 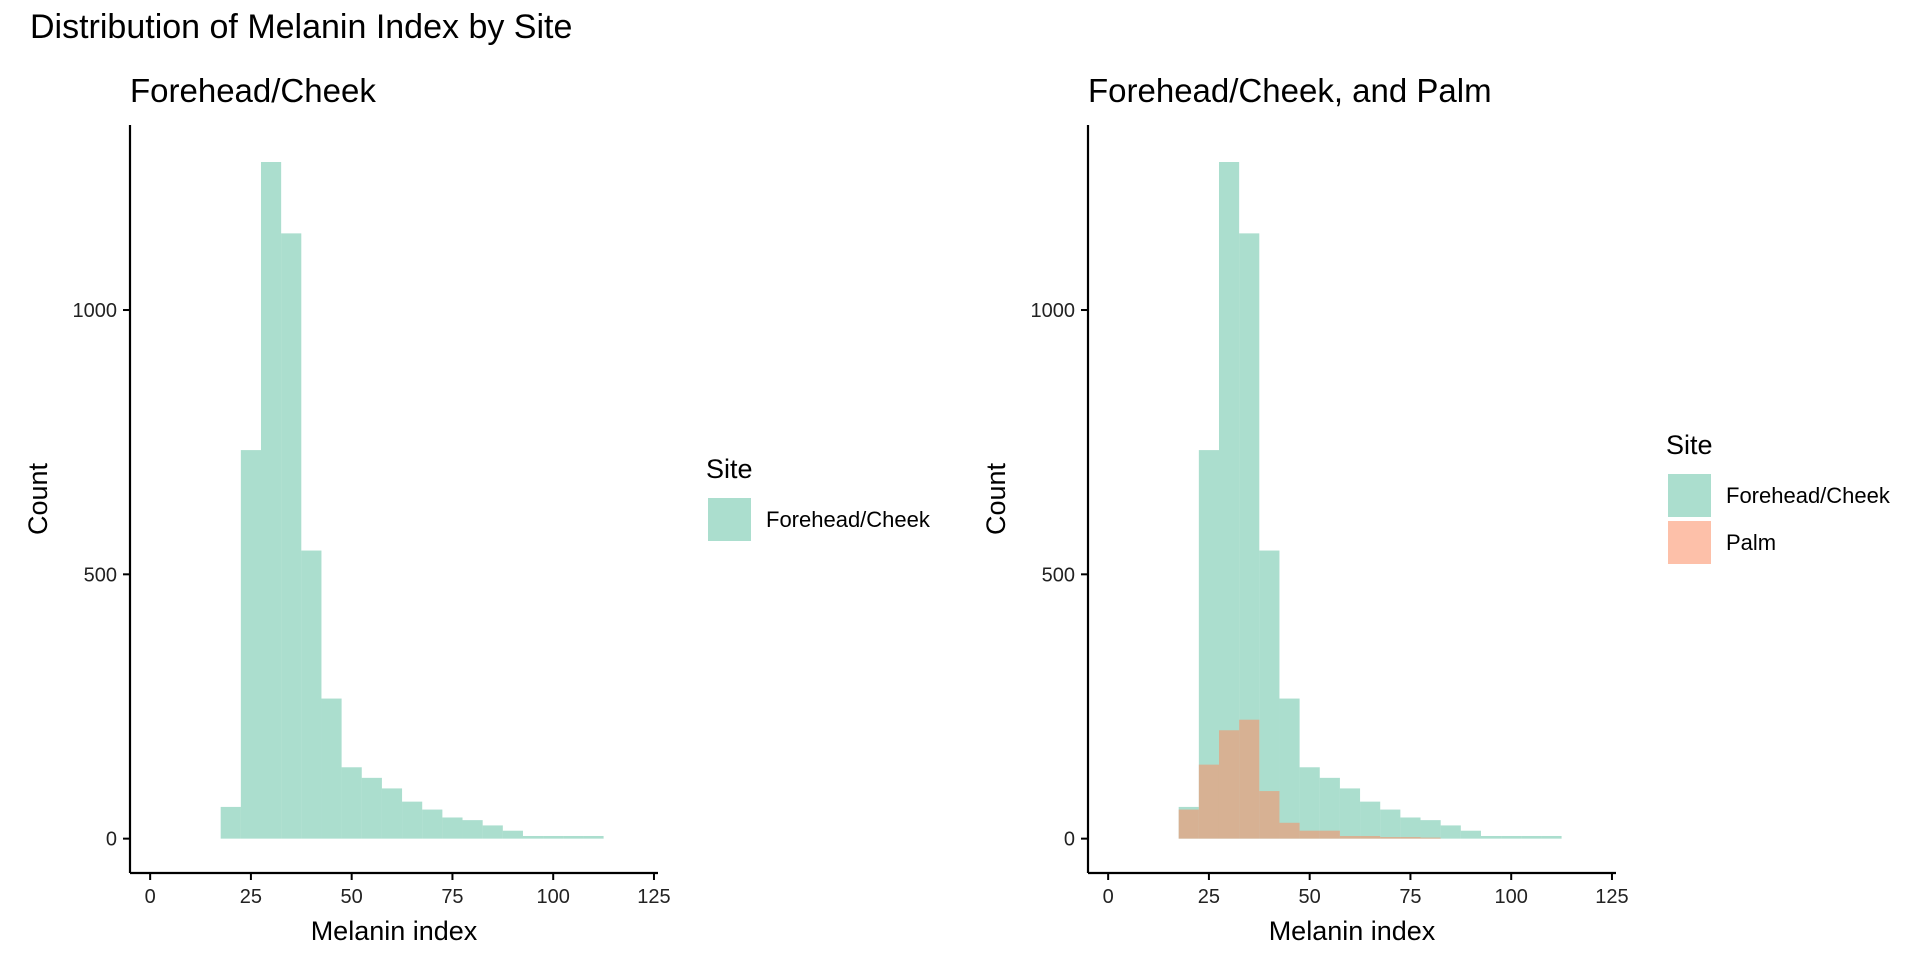 I want to click on legend-label: Palm, so click(x=1751, y=542).